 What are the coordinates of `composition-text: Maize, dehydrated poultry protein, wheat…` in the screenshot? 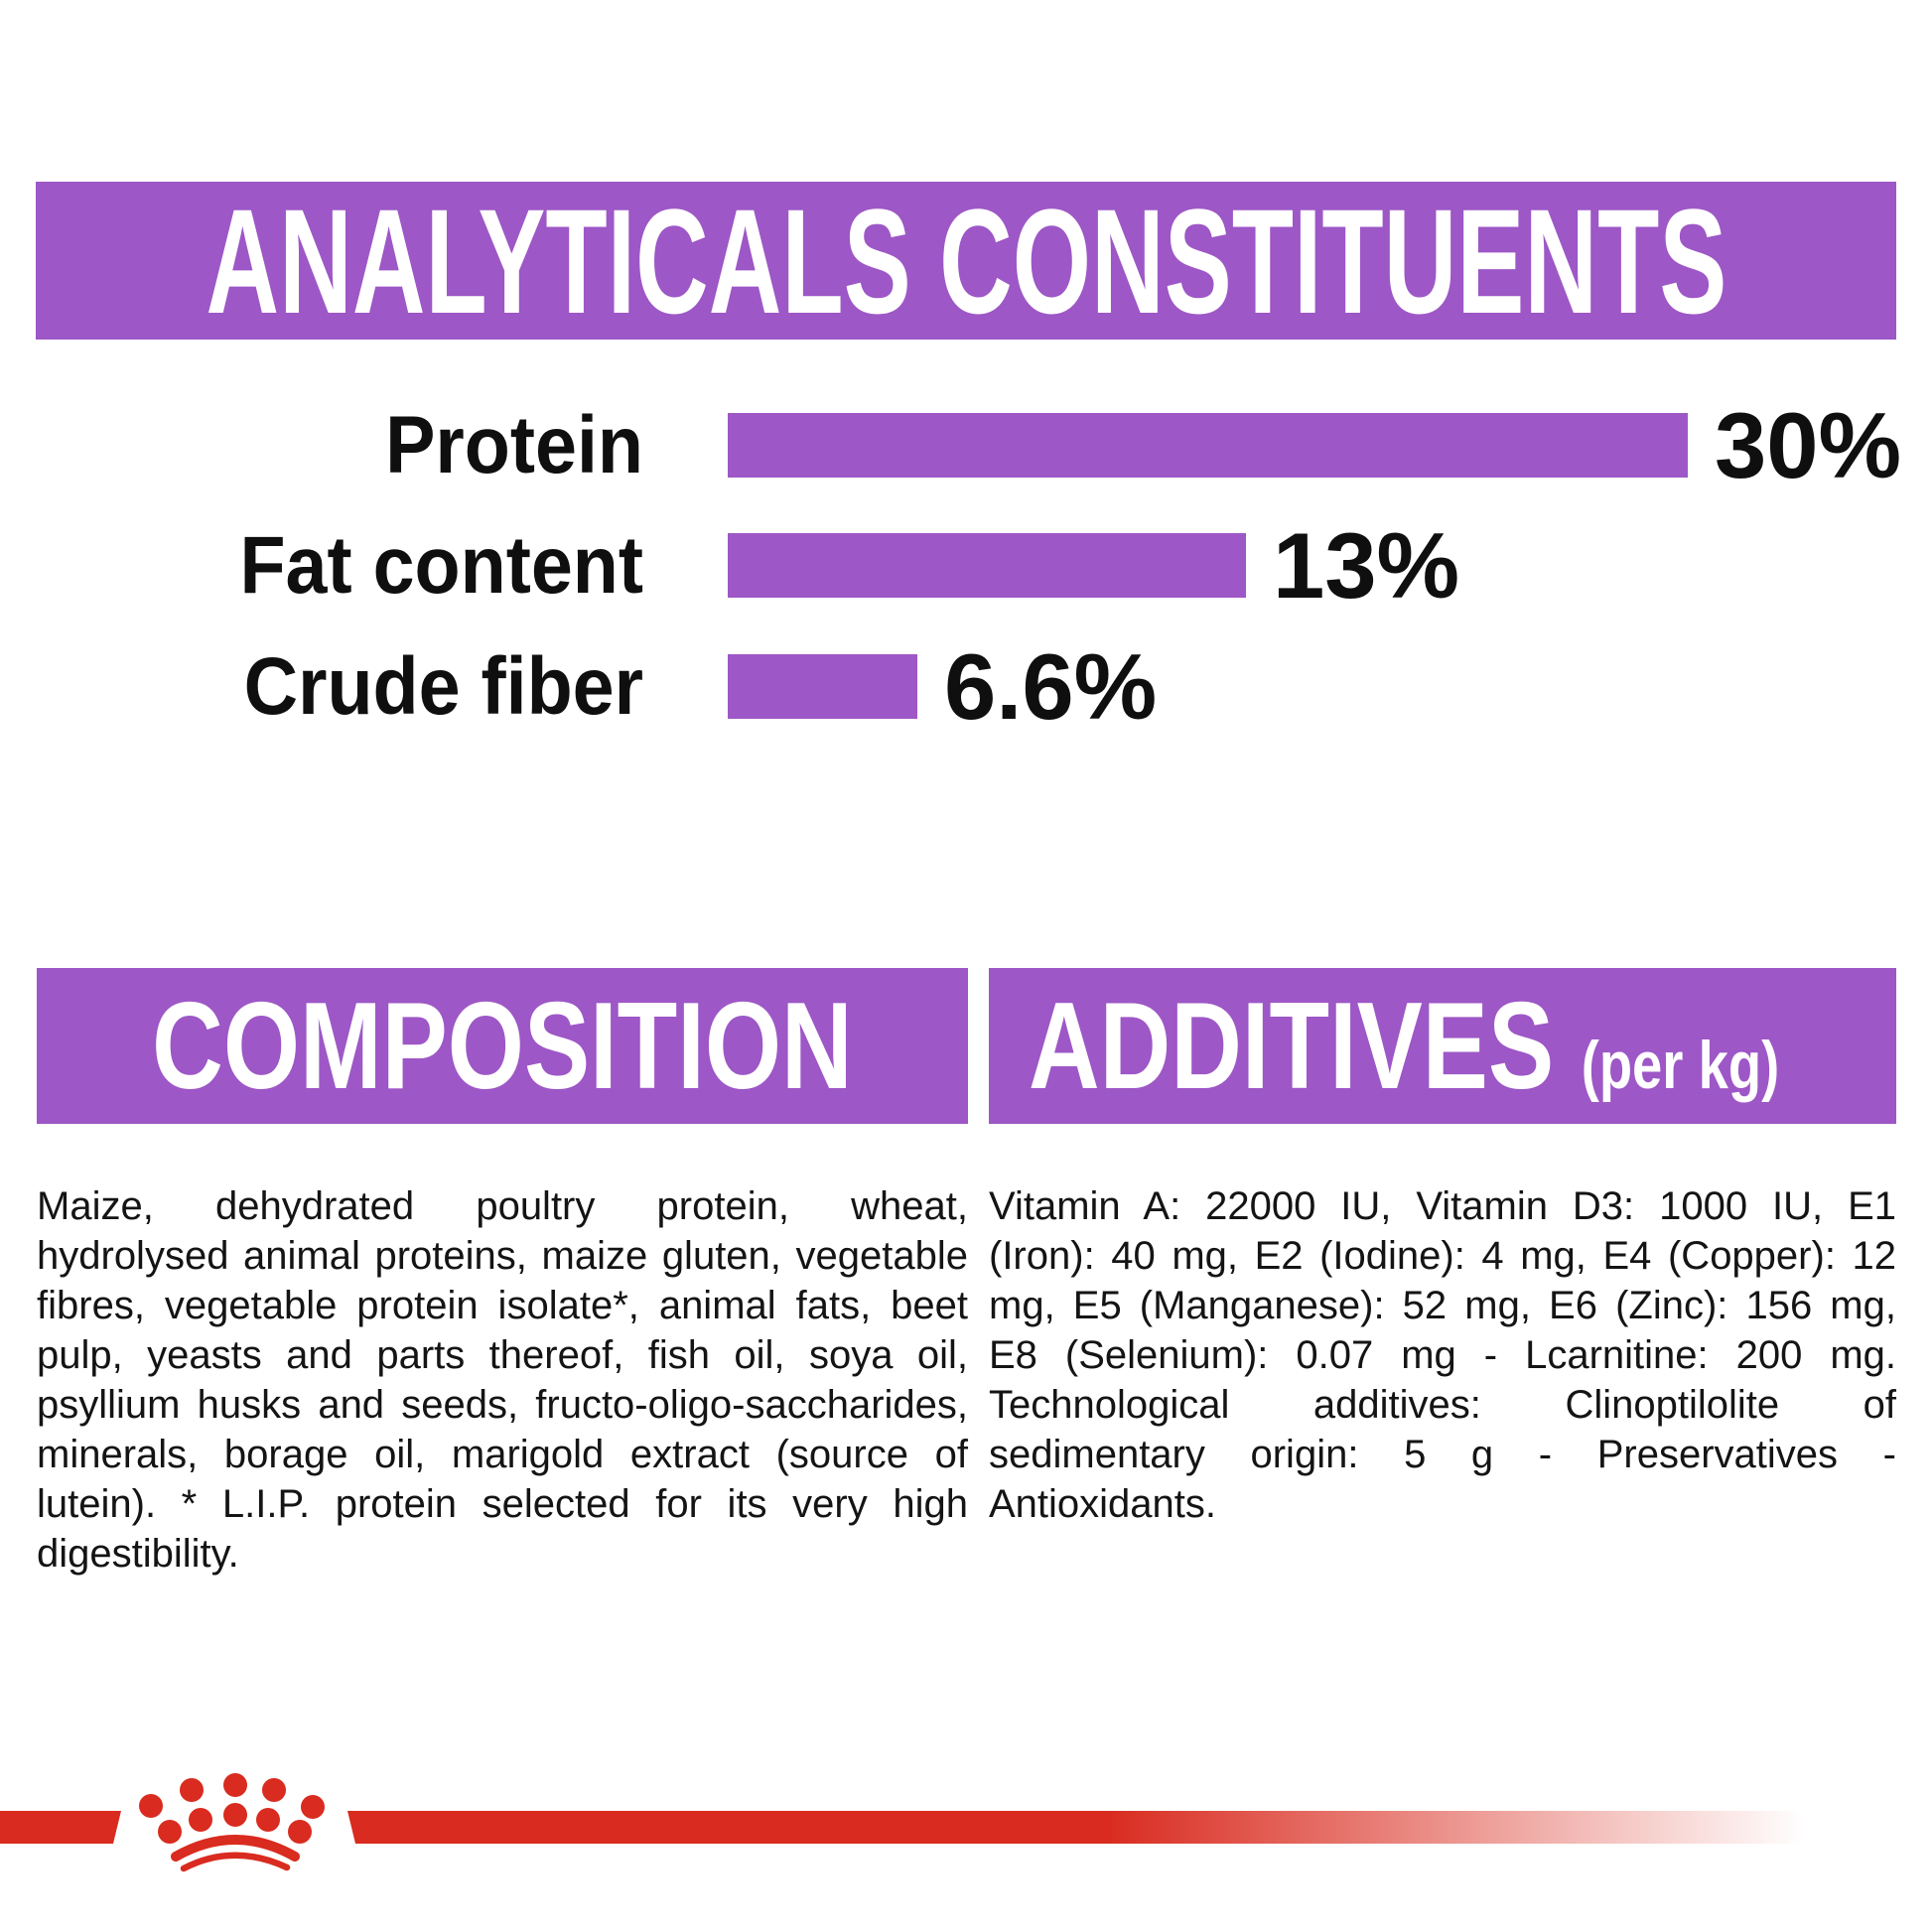 It's located at (503, 1380).